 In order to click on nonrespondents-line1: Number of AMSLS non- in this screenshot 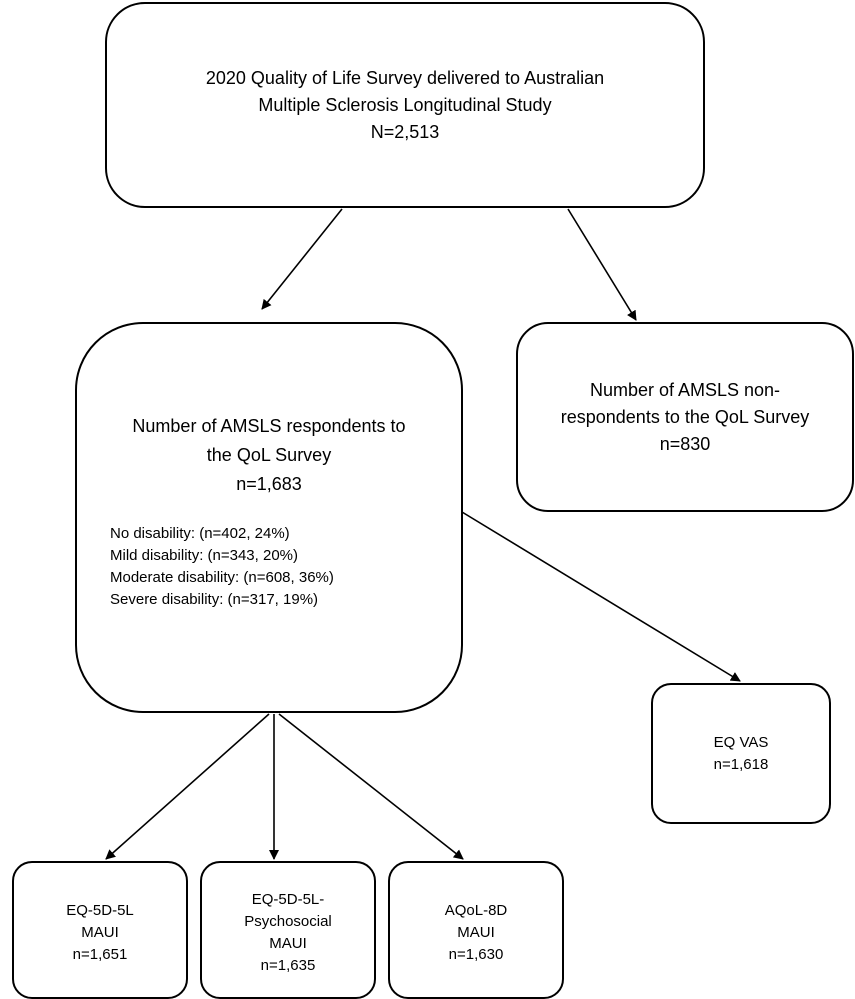, I will do `click(685, 389)`.